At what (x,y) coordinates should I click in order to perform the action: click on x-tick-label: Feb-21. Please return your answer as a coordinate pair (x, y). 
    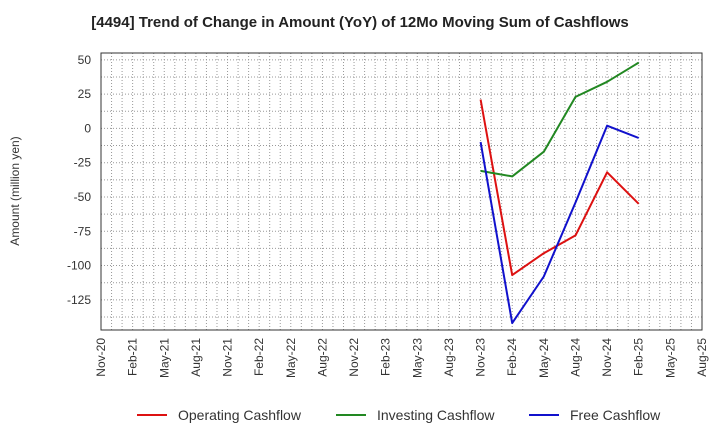
    Looking at the image, I should click on (133, 357).